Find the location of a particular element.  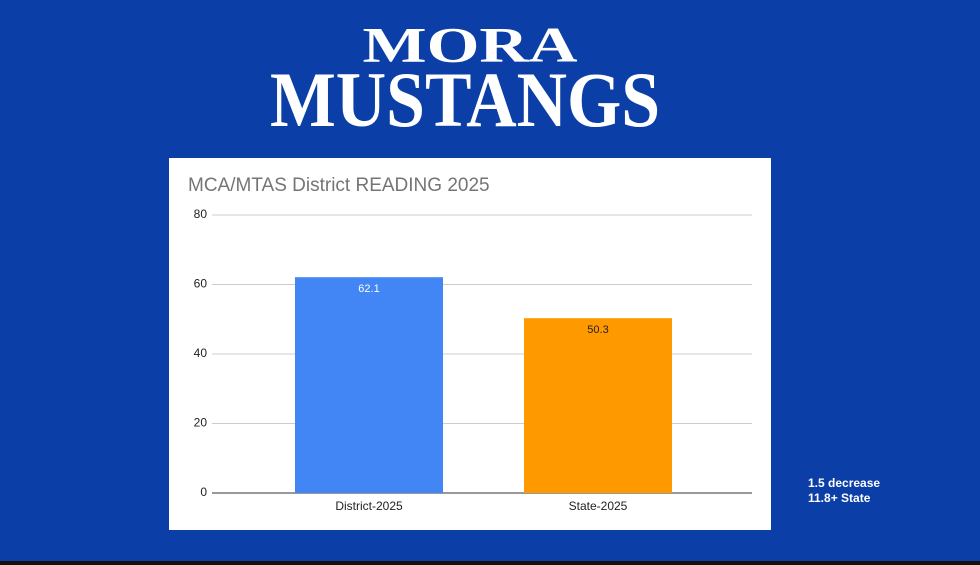

chart-title: MCA/MTAS District READING 2025 is located at coordinates (339, 185).